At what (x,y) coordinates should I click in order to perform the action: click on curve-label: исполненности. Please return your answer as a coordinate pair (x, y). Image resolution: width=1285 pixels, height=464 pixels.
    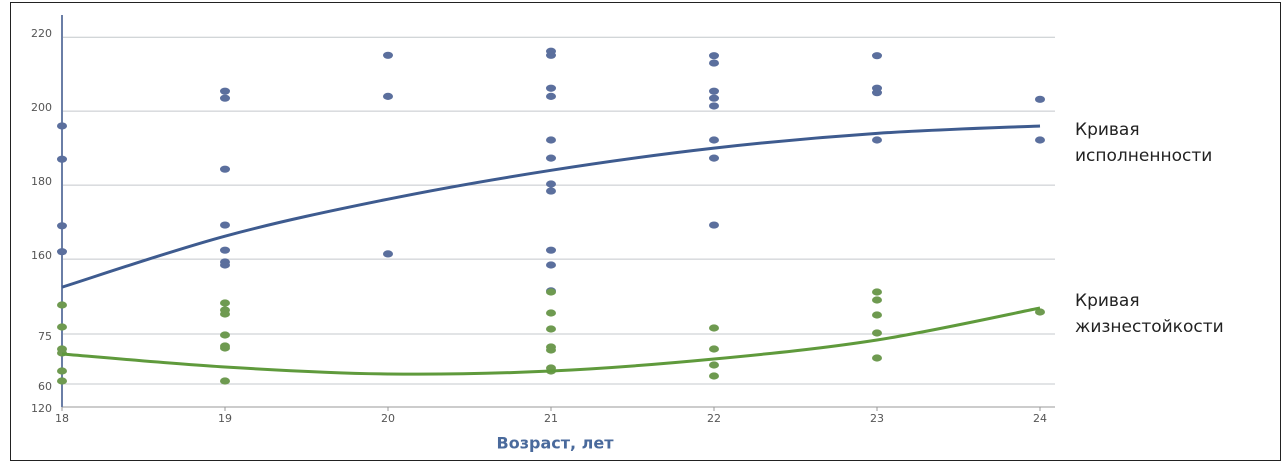
    Looking at the image, I should click on (1143, 156).